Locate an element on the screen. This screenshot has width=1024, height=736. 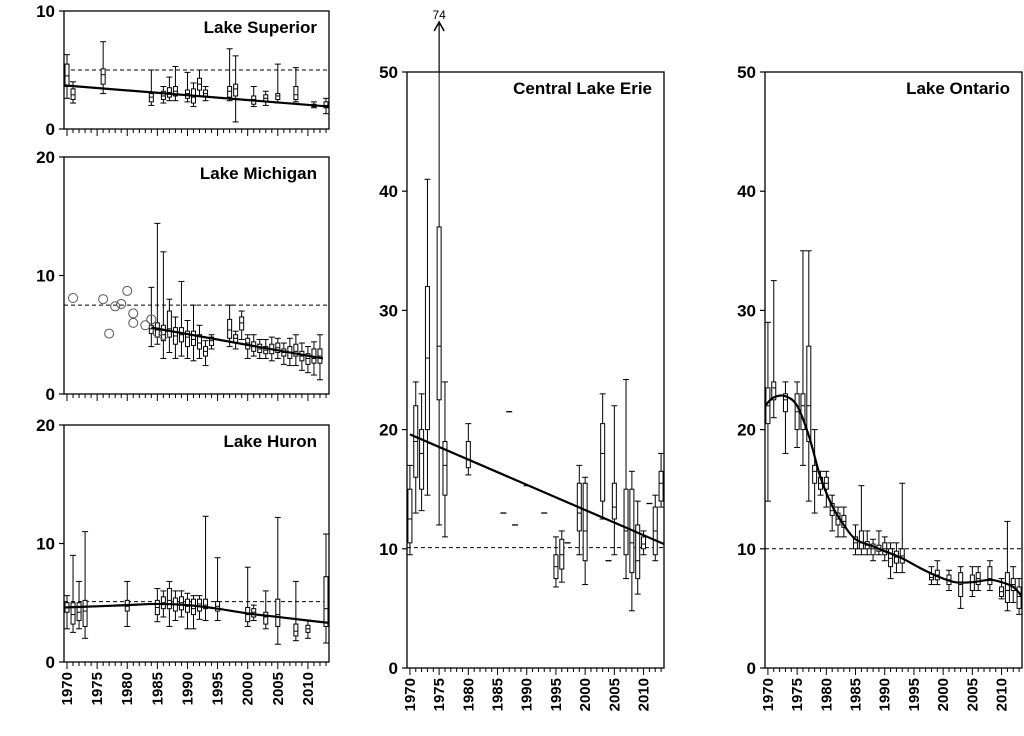
panel-superior: 0 10 Lake Superior is located at coordinates (183, 70).